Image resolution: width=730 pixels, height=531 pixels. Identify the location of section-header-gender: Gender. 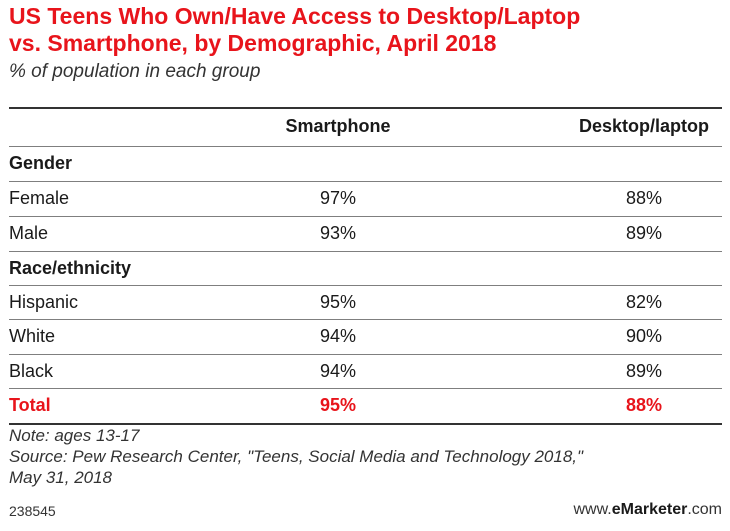
(365, 163).